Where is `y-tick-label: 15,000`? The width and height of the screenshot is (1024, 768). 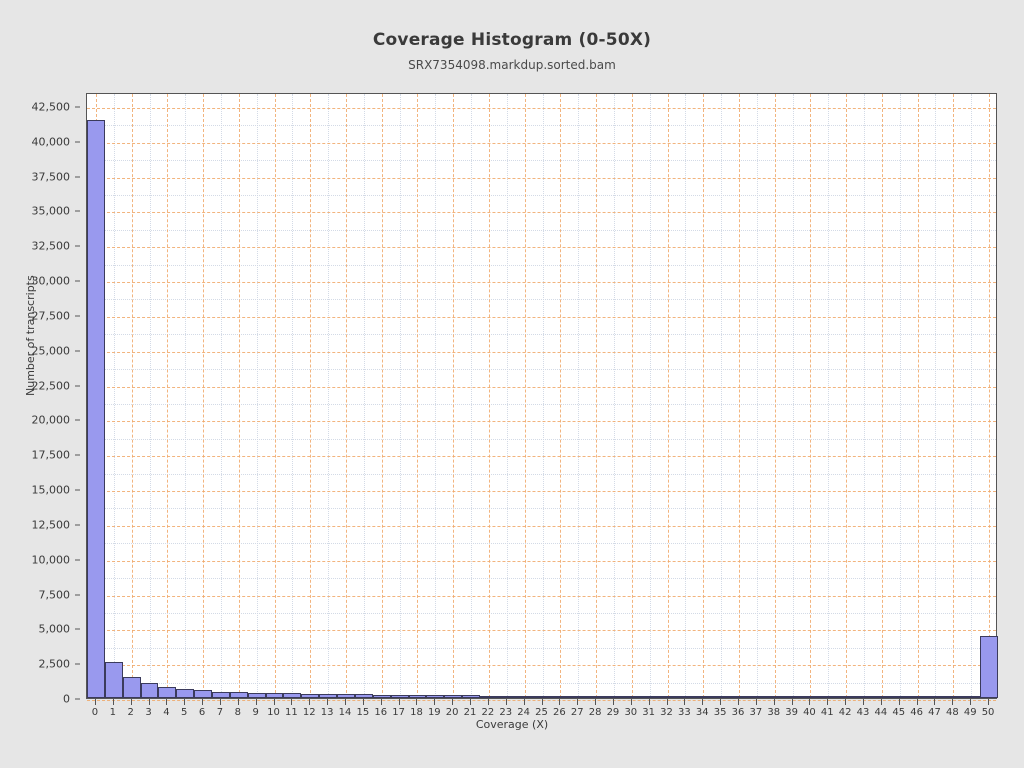
y-tick-label: 15,000 is located at coordinates (51, 490).